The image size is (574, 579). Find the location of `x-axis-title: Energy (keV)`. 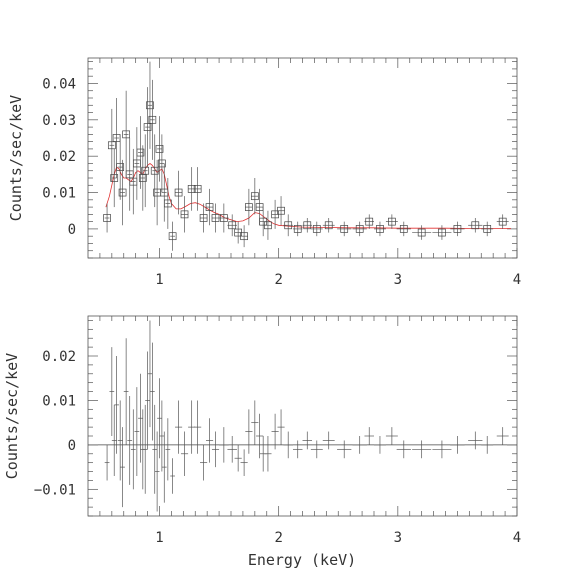

x-axis-title: Energy (keV) is located at coordinates (302, 560).